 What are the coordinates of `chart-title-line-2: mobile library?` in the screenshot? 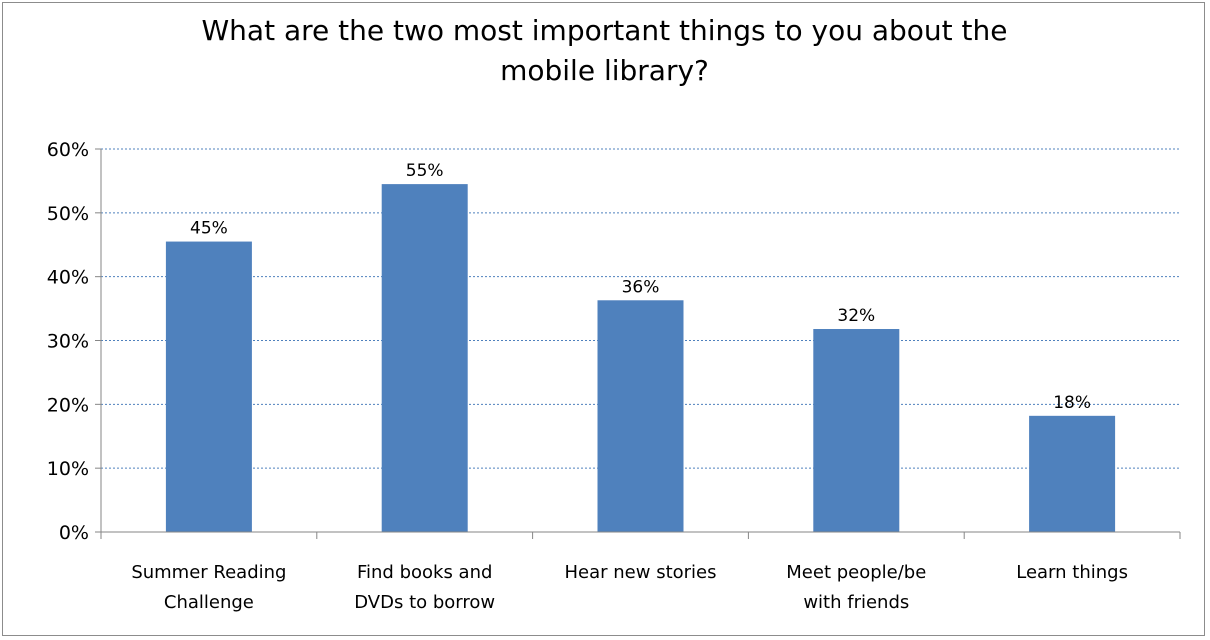 It's located at (604, 70).